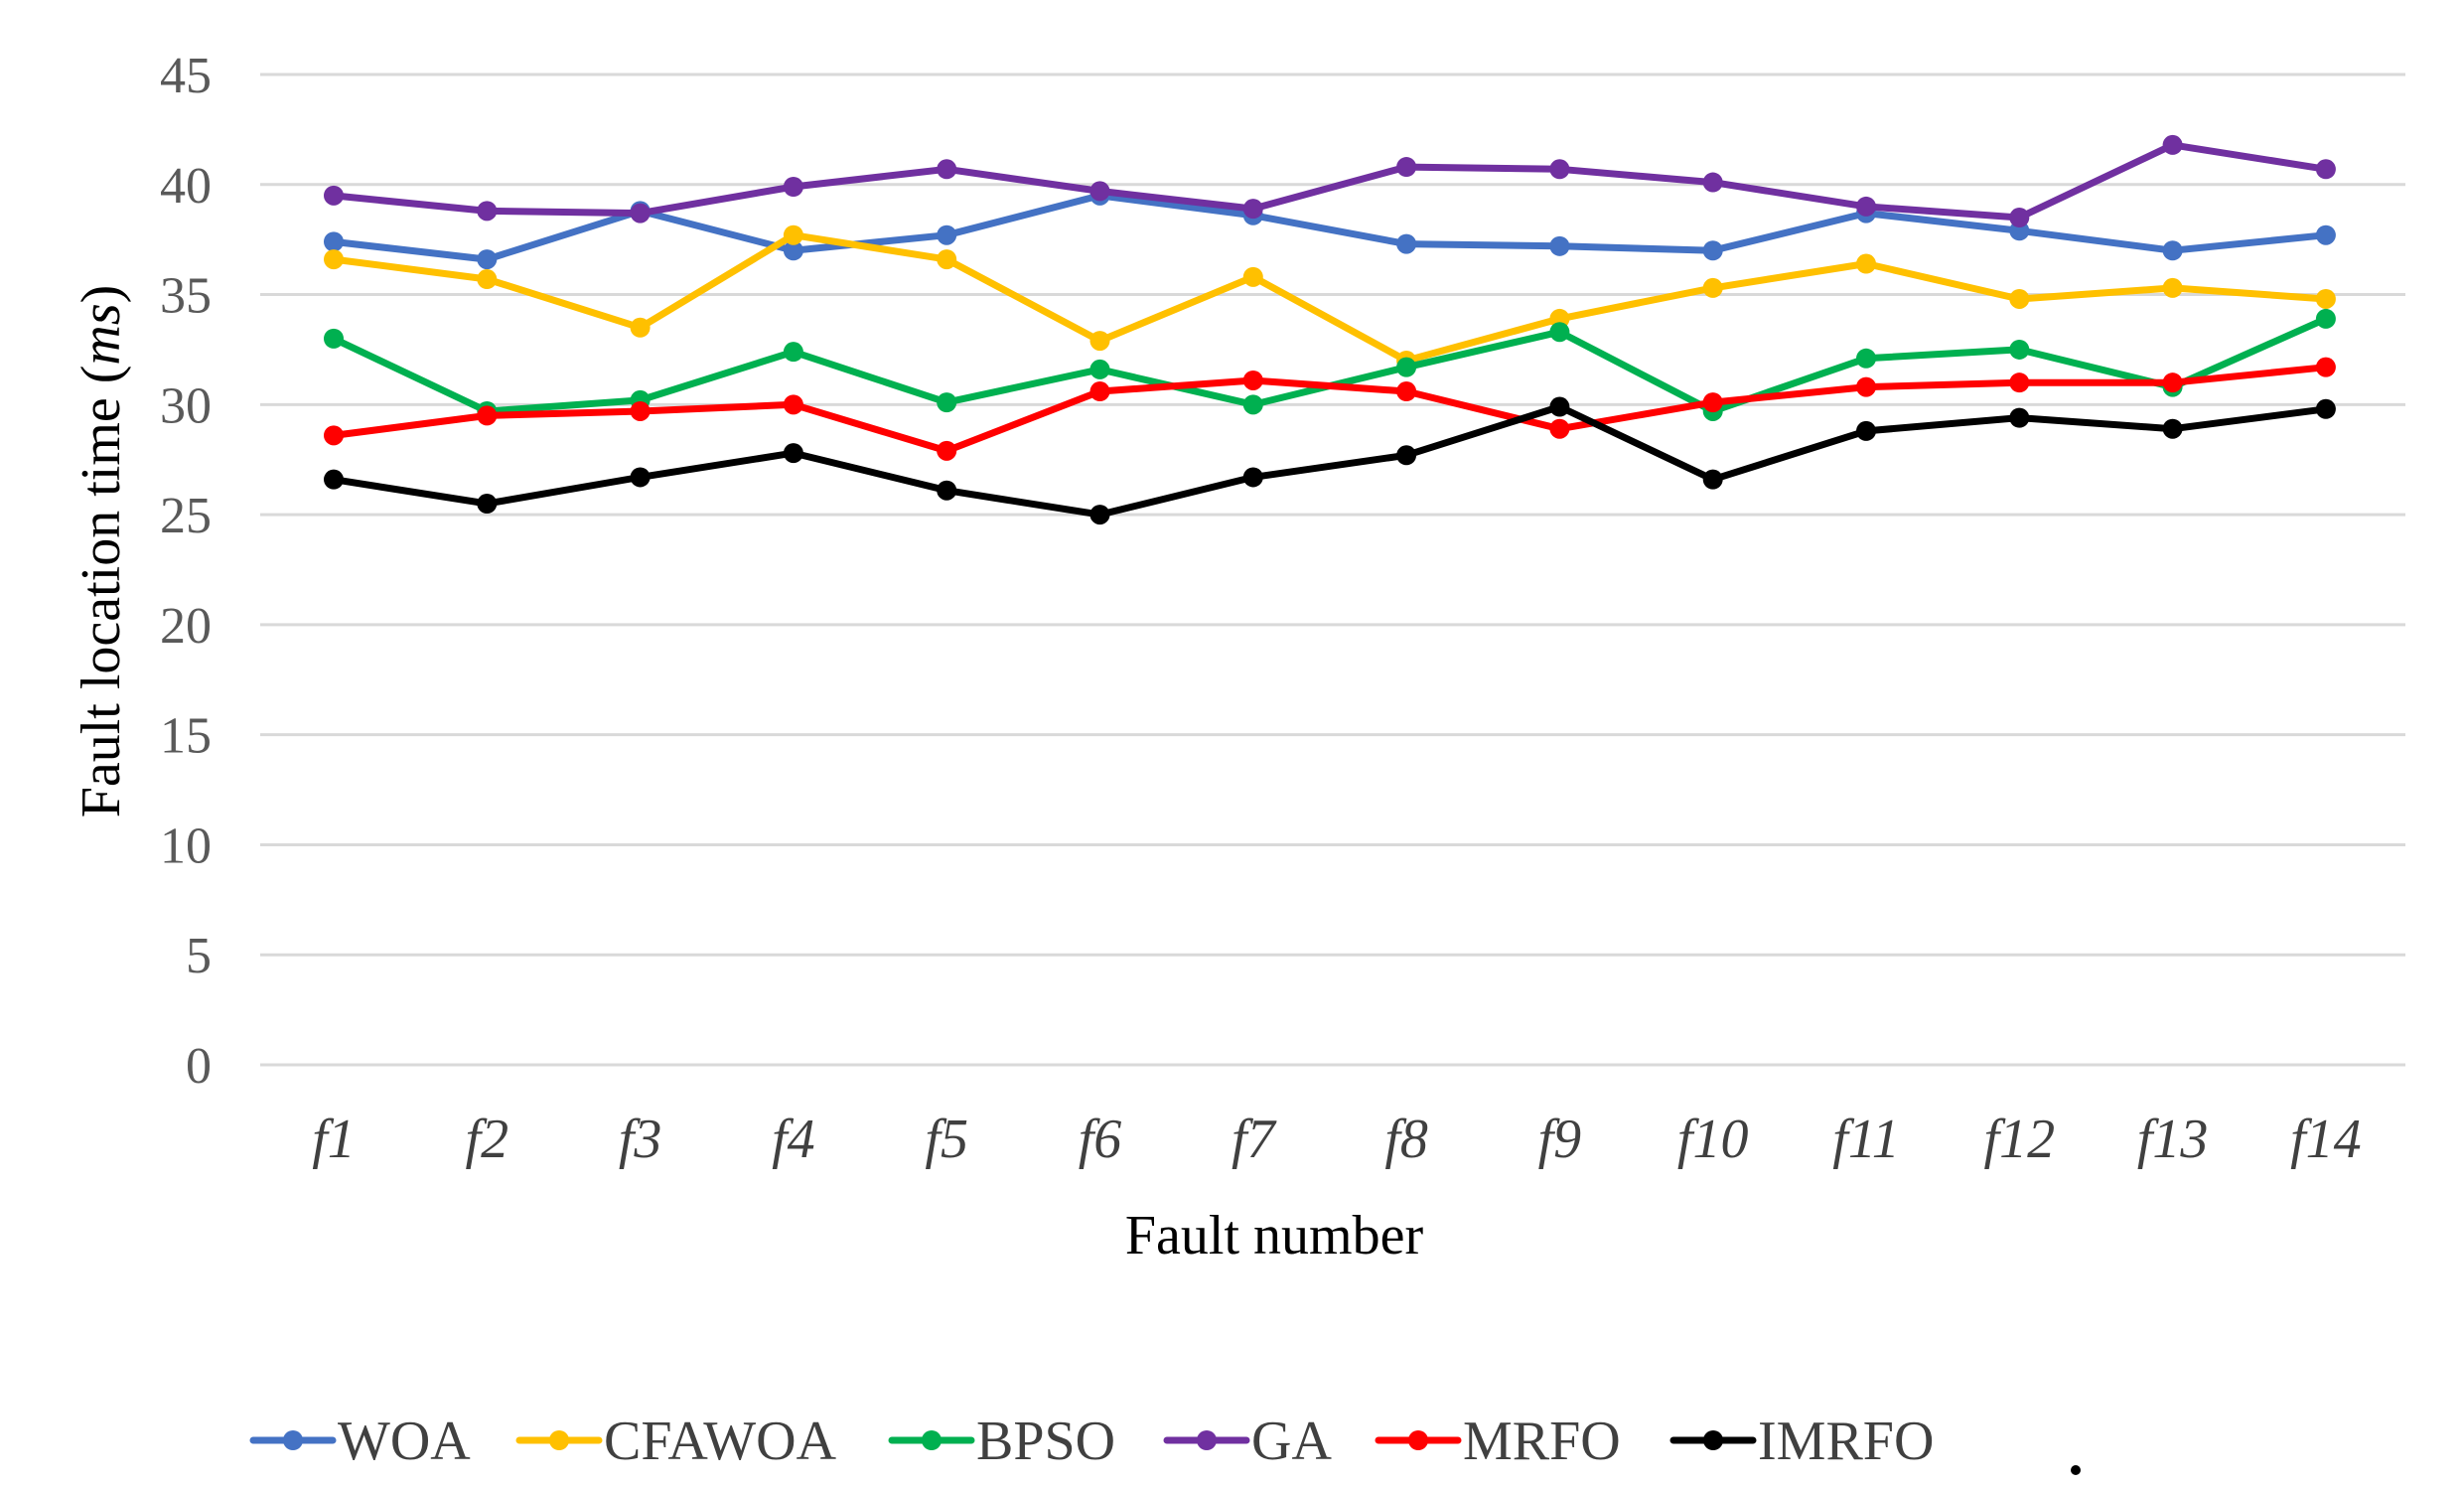 This screenshot has height=1487, width=2464. I want to click on data-point-bpso-f14, so click(2325, 318).